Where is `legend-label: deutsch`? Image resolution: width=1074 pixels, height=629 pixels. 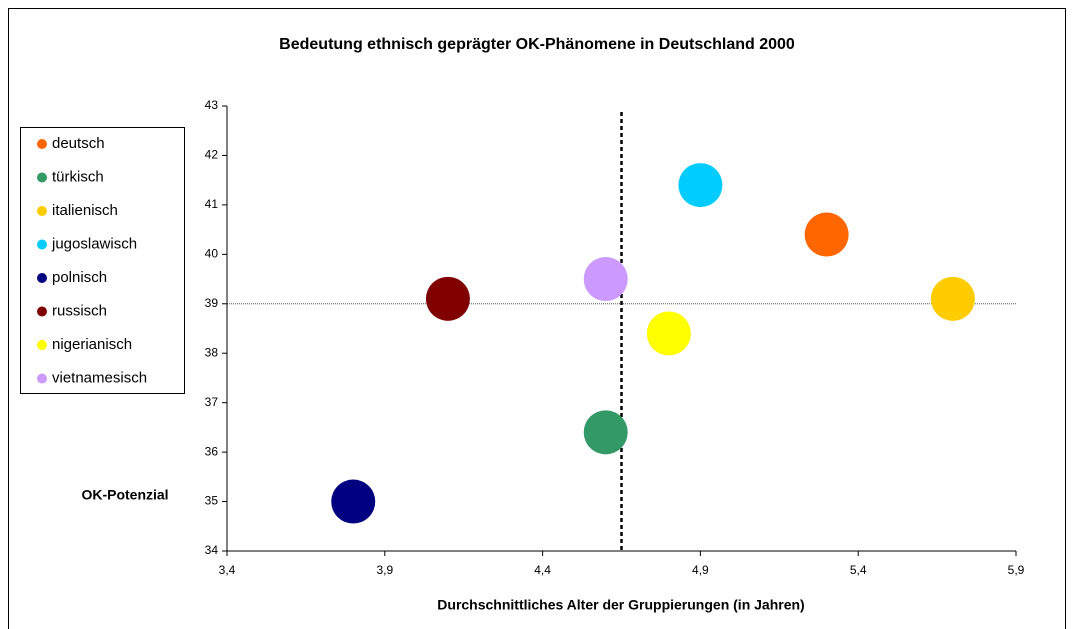
legend-label: deutsch is located at coordinates (78, 143).